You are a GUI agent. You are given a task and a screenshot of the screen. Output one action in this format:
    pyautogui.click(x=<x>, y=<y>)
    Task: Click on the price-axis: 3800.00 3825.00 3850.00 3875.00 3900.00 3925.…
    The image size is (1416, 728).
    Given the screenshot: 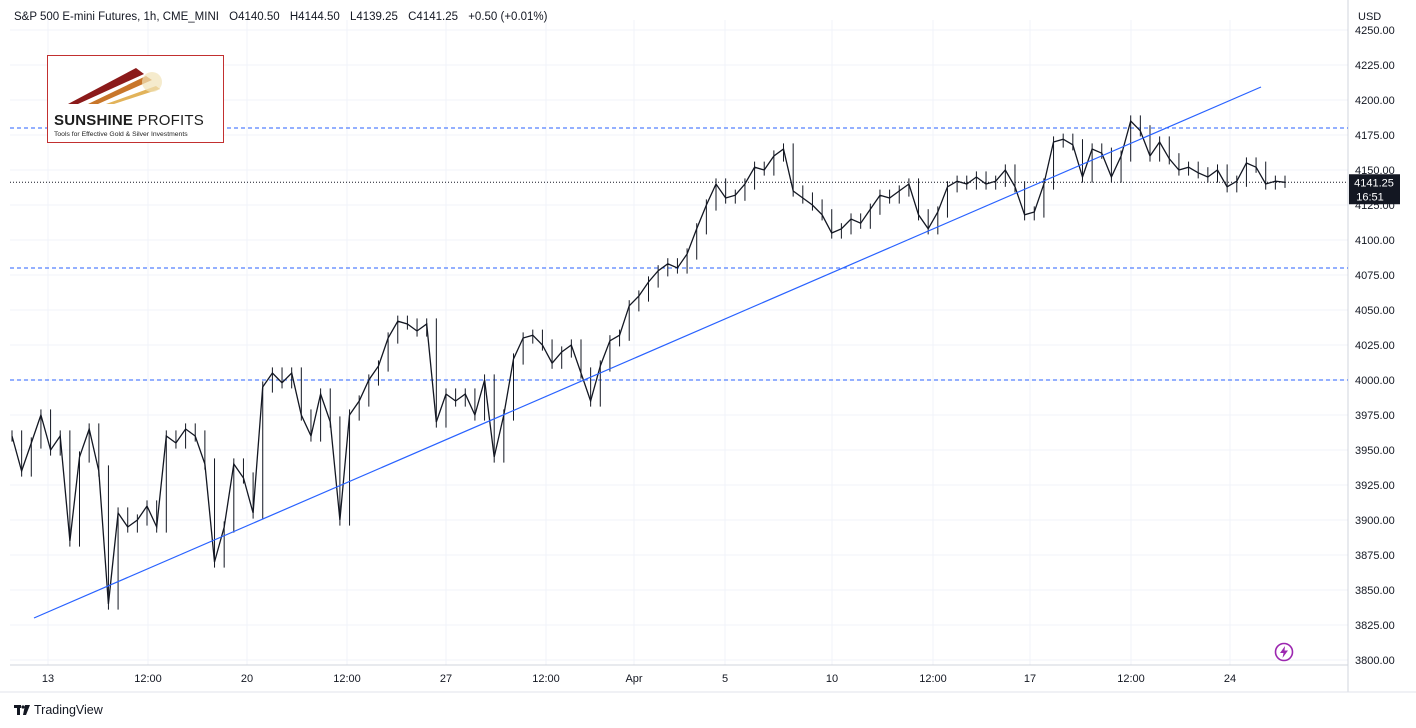 What is the action you would take?
    pyautogui.click(x=1375, y=346)
    